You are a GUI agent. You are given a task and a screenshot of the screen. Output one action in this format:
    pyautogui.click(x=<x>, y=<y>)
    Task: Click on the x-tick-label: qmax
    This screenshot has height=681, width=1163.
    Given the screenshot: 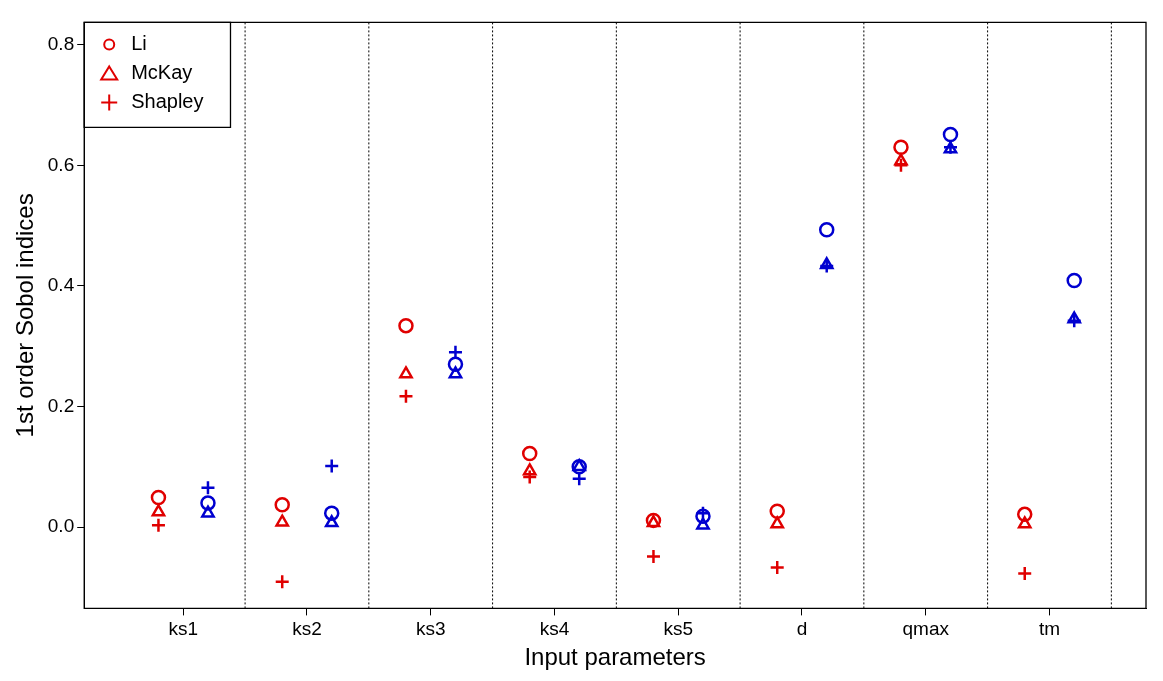 What is the action you would take?
    pyautogui.click(x=926, y=629)
    